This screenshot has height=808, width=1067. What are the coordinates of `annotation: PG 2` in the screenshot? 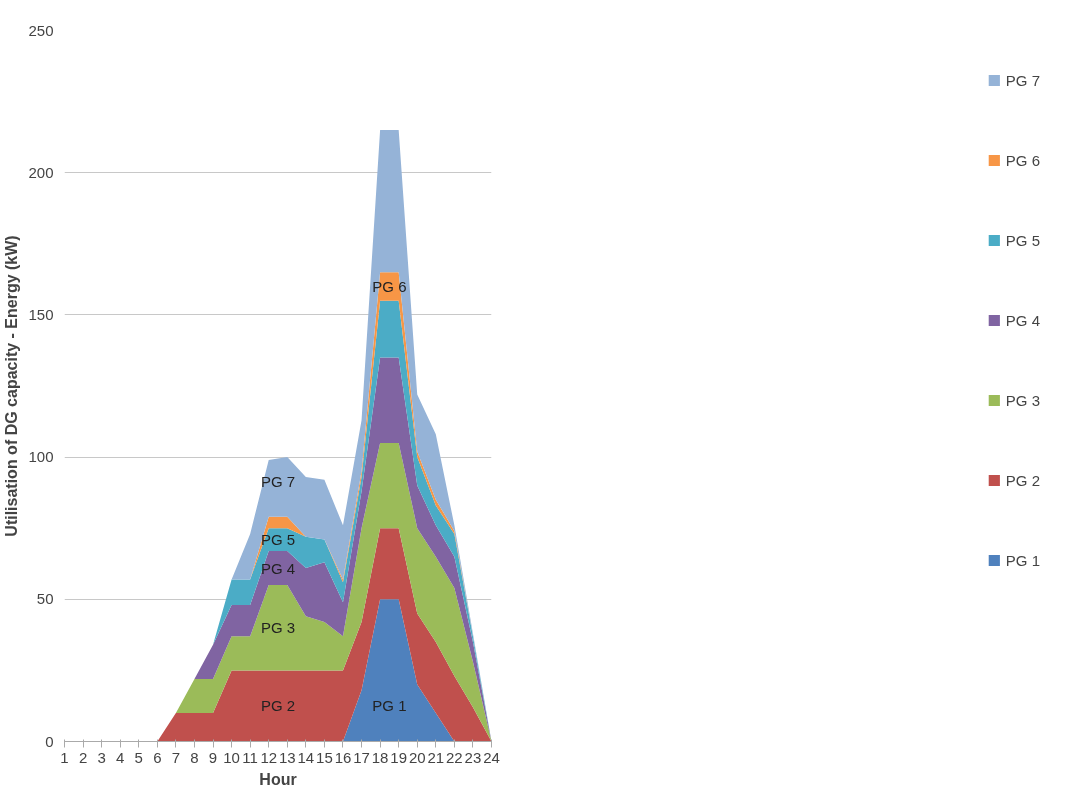 It's located at (278, 706).